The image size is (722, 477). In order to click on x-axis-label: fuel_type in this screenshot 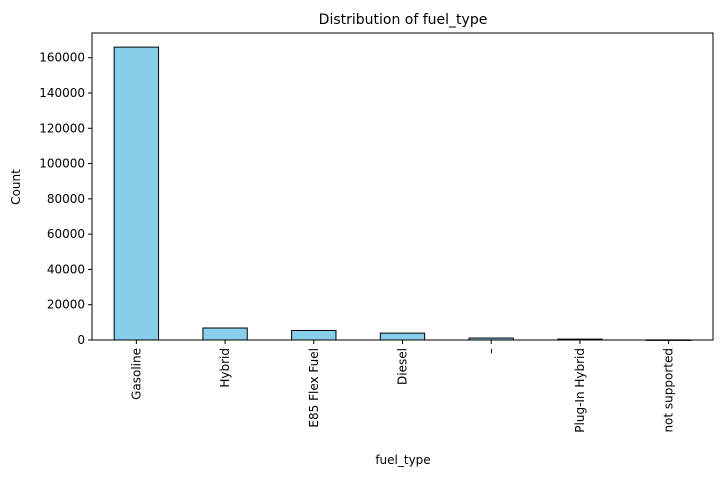, I will do `click(402, 460)`.